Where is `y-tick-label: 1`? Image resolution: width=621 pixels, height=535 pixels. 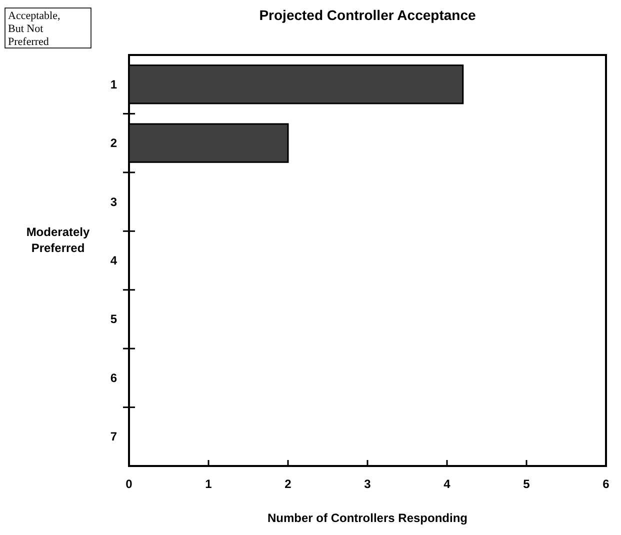
y-tick-label: 1 is located at coordinates (114, 84).